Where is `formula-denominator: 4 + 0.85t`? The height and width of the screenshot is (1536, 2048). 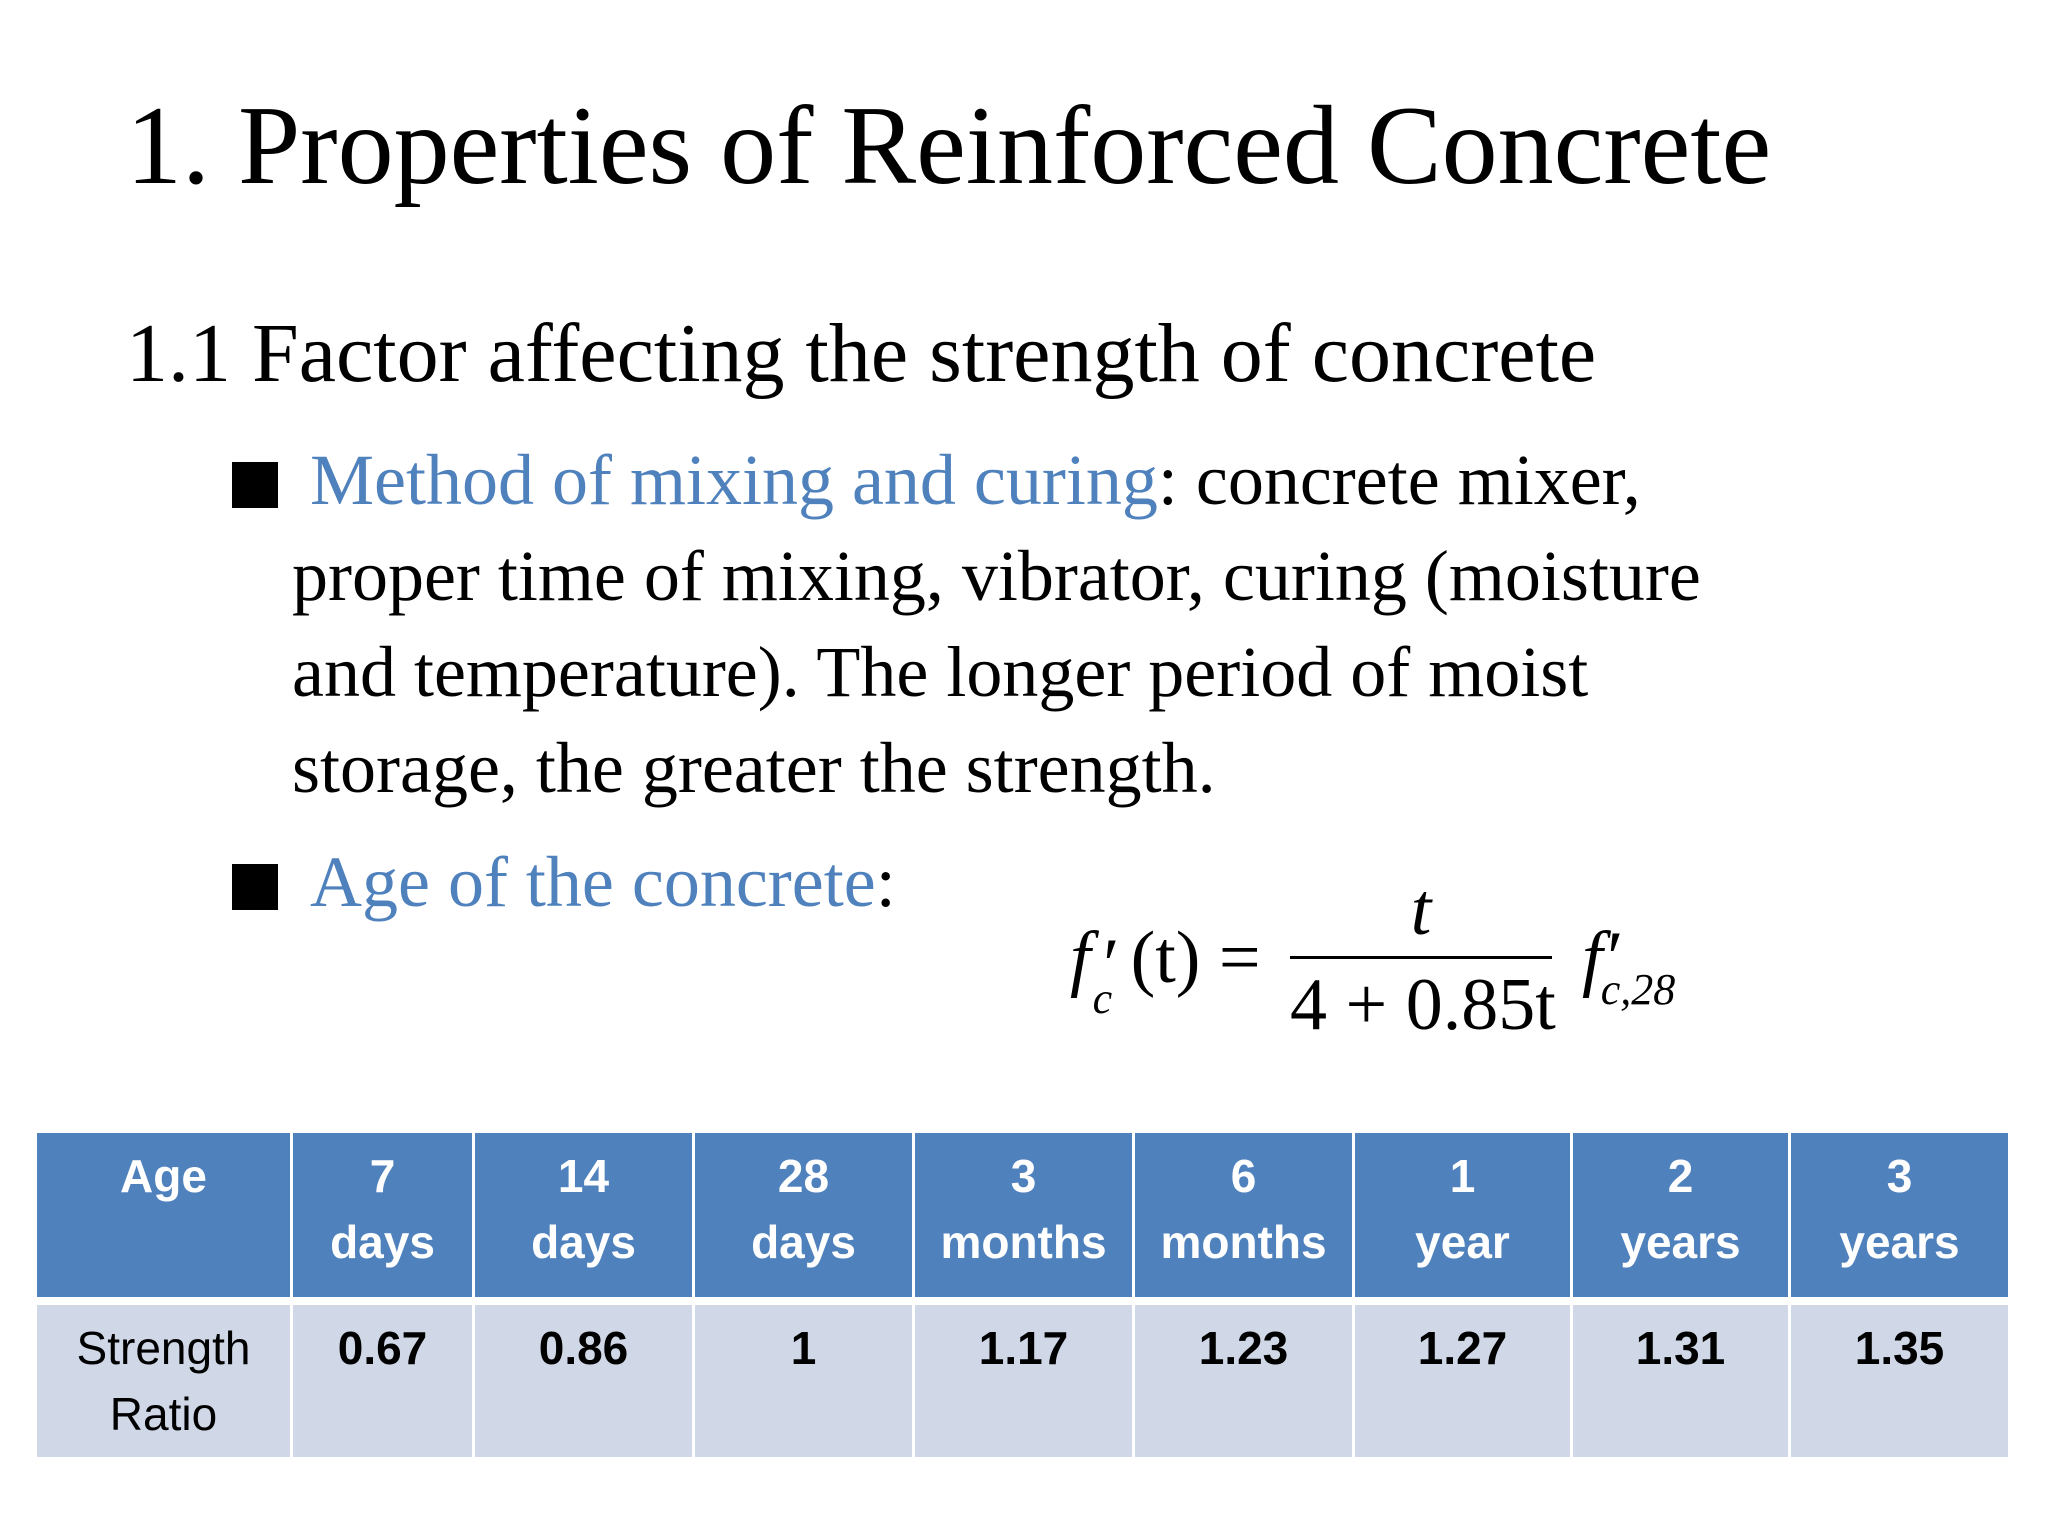
formula-denominator: 4 + 0.85t is located at coordinates (1423, 1005).